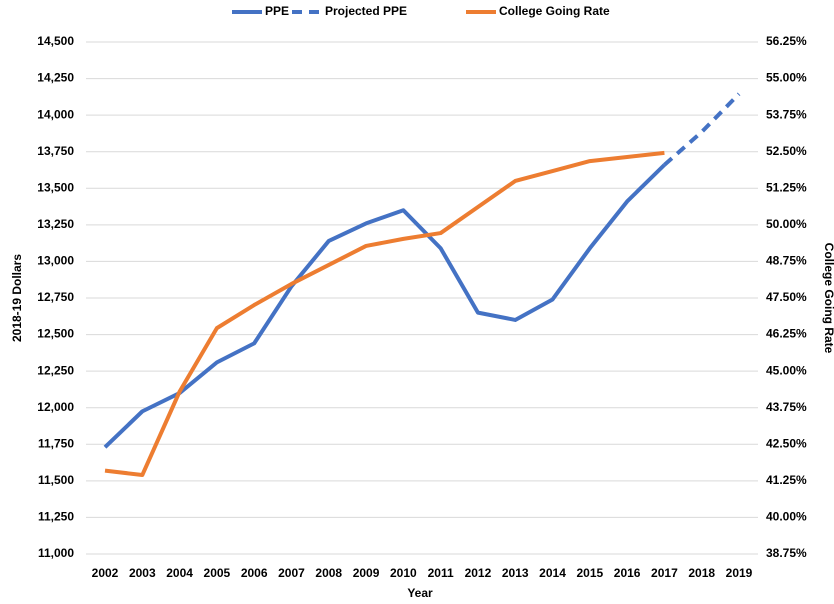 This screenshot has width=834, height=604. What do you see at coordinates (142, 573) in the screenshot?
I see `x-tick-label: 2003` at bounding box center [142, 573].